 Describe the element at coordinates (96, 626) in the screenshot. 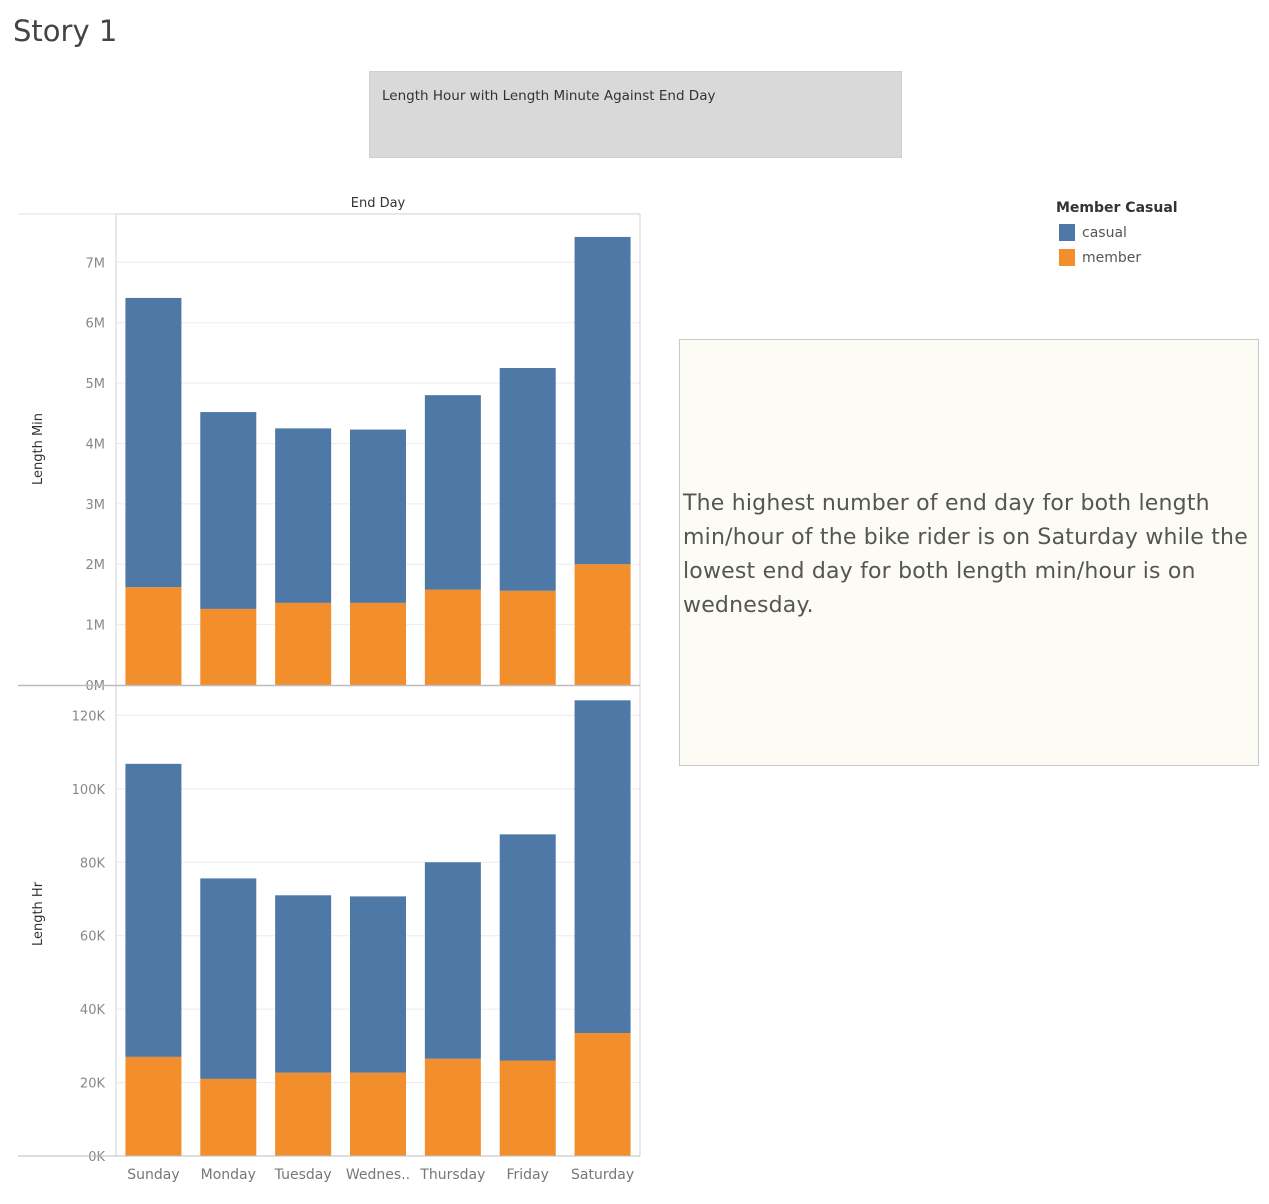

I see `y-tick-label-0-1: 1M` at that location.